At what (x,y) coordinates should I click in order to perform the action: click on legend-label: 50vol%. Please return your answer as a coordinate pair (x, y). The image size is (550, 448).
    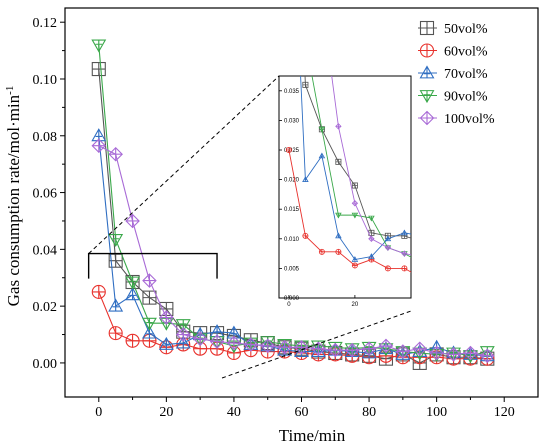
    Looking at the image, I should click on (466, 29).